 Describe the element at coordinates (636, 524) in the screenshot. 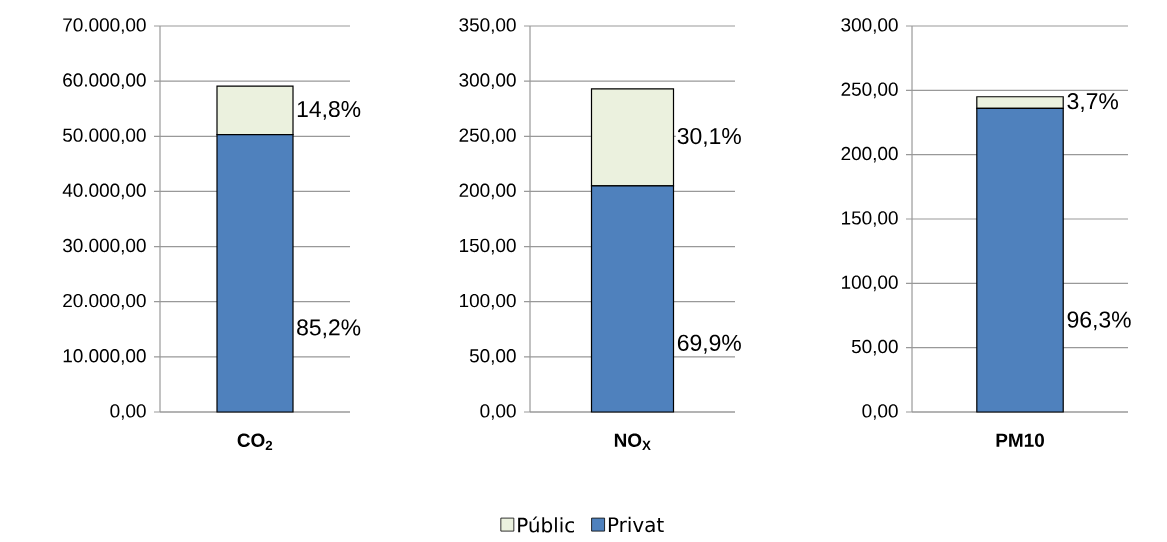

I see `legend-label: Privat` at that location.